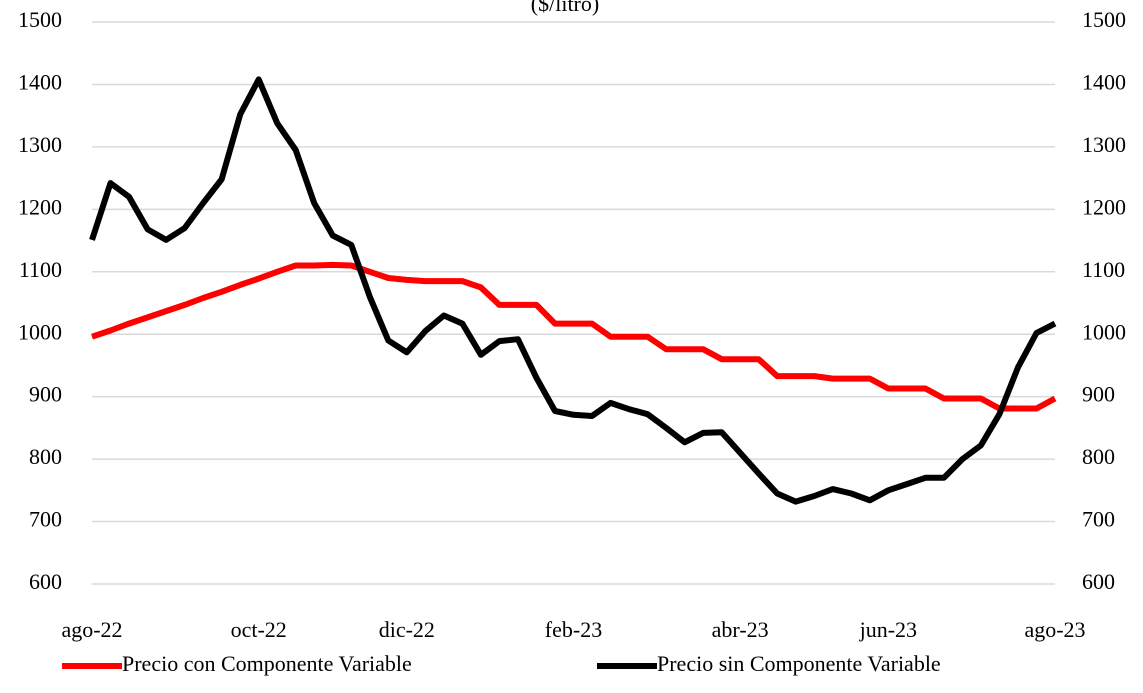 Image resolution: width=1143 pixels, height=693 pixels. What do you see at coordinates (1054, 629) in the screenshot?
I see `x-tick-label: ago-23` at bounding box center [1054, 629].